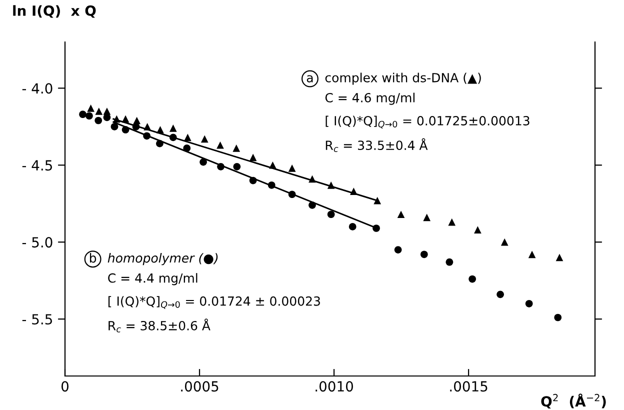 The height and width of the screenshot is (410, 624). What do you see at coordinates (309, 78) in the screenshot?
I see `annotation: a` at bounding box center [309, 78].